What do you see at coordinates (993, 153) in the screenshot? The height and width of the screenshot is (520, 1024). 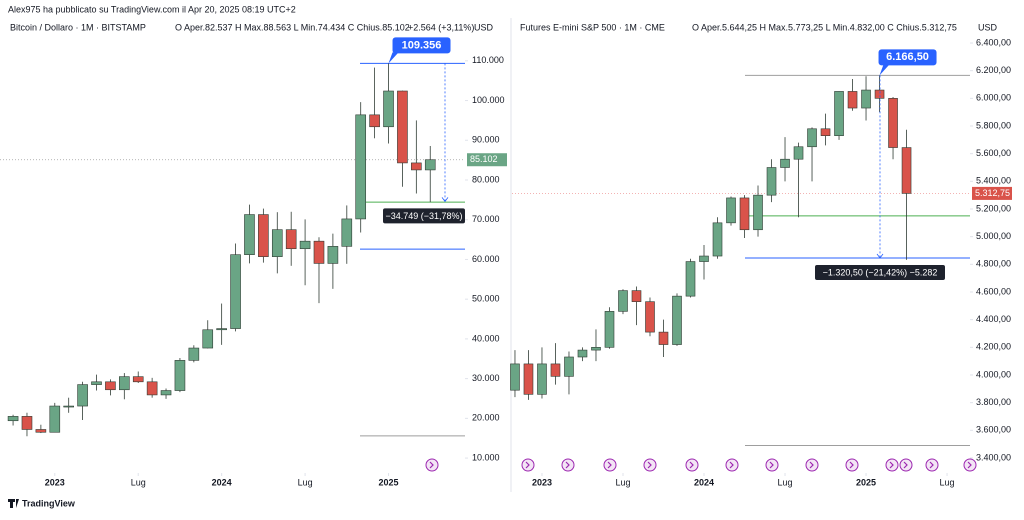 I see `y-tick-label: 5.600,00` at bounding box center [993, 153].